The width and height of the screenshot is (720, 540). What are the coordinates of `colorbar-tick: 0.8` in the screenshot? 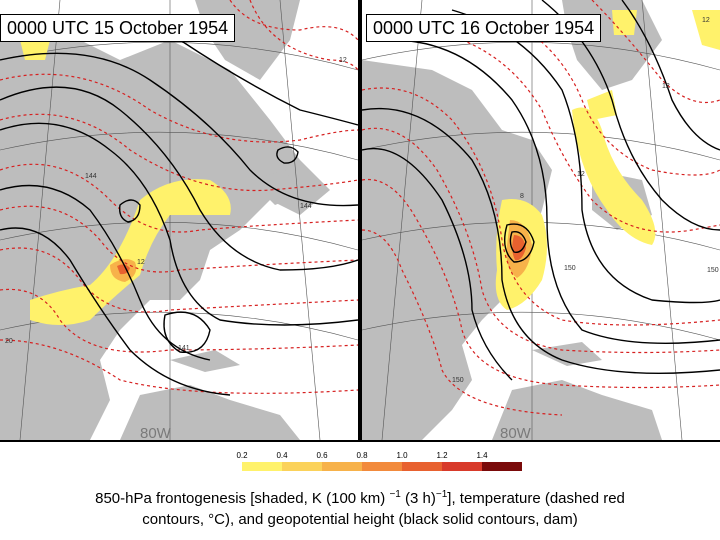 It's located at (362, 455).